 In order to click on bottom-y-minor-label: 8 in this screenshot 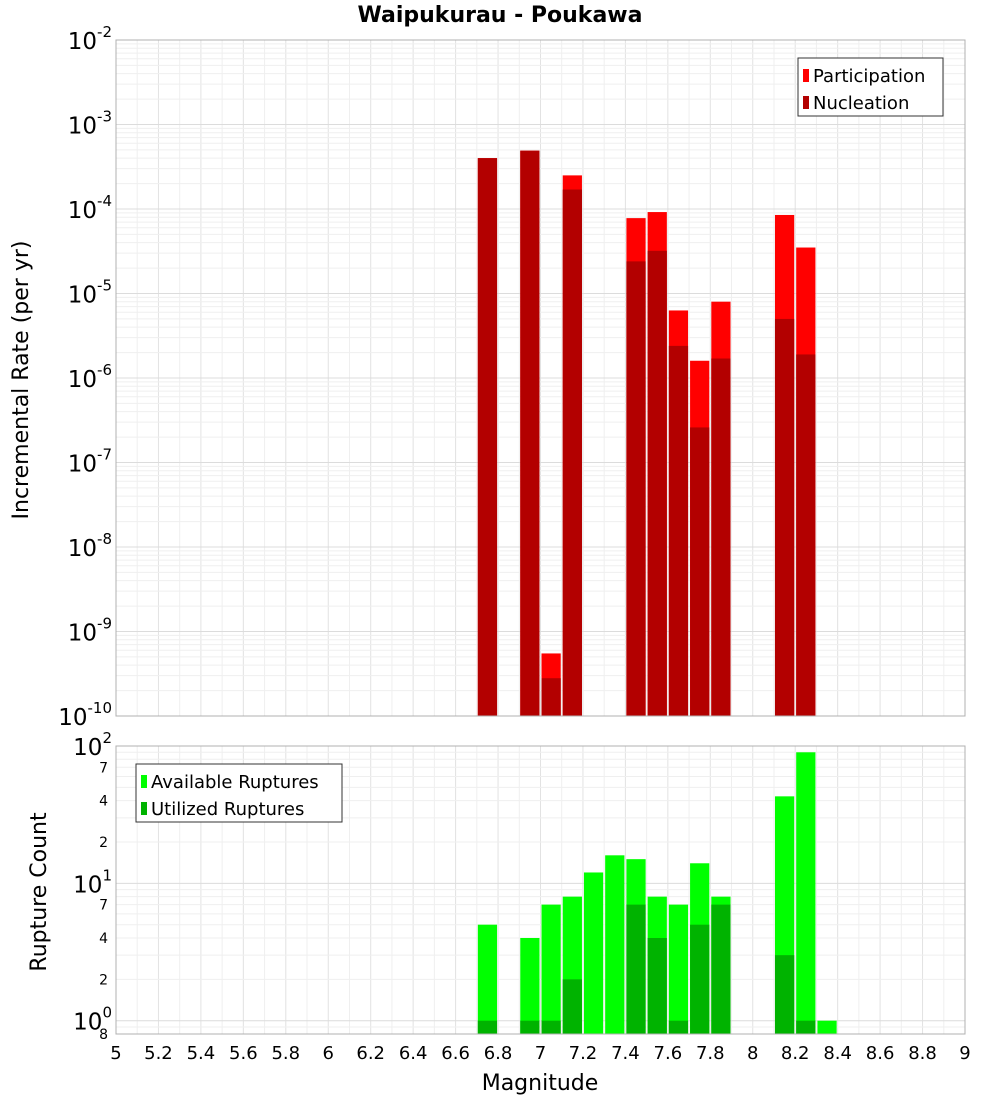, I will do `click(103, 1035)`.